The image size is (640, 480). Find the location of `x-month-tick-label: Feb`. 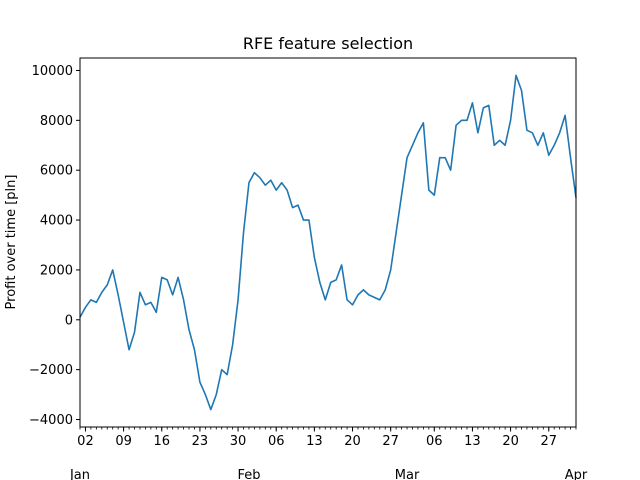

x-month-tick-label: Feb is located at coordinates (248, 474).